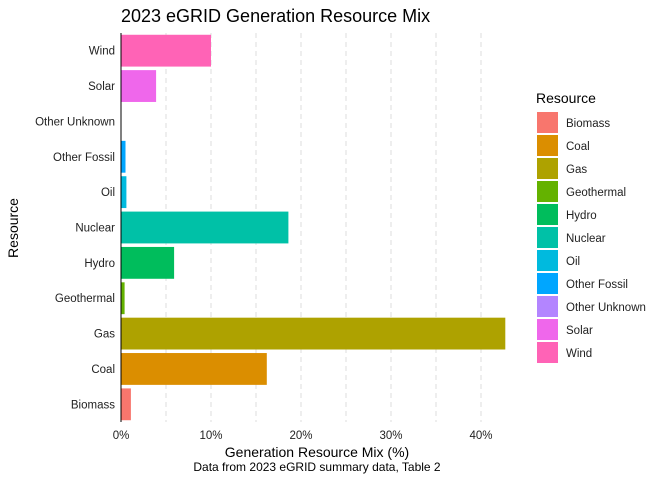 Image resolution: width=672 pixels, height=480 pixels. Describe the element at coordinates (313, 333) in the screenshot. I see `bar-gas` at that location.